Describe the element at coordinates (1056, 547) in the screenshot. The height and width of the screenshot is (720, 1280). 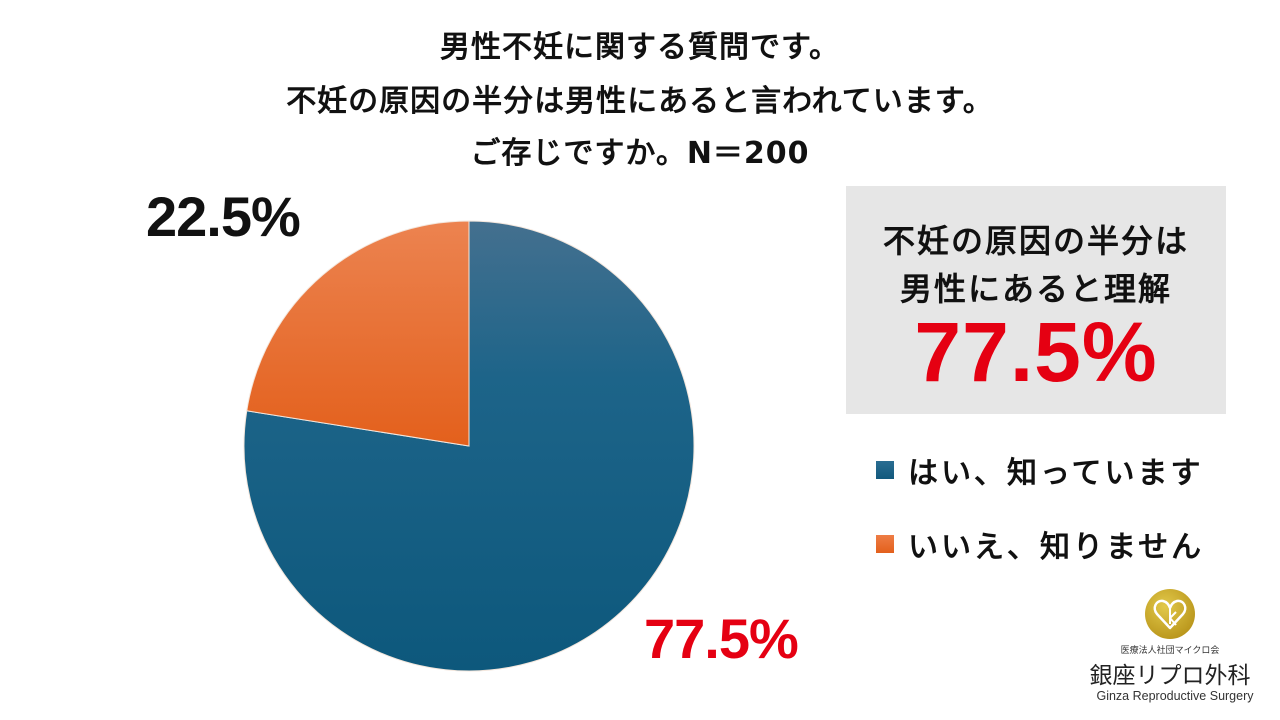
I see `legend-label-no: いいえ、知りません` at that location.